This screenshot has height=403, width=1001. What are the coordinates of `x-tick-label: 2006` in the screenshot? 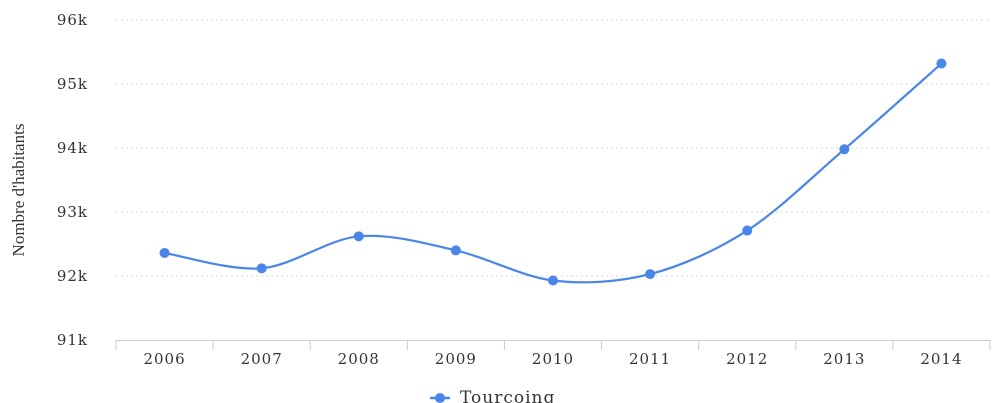 It's located at (164, 359).